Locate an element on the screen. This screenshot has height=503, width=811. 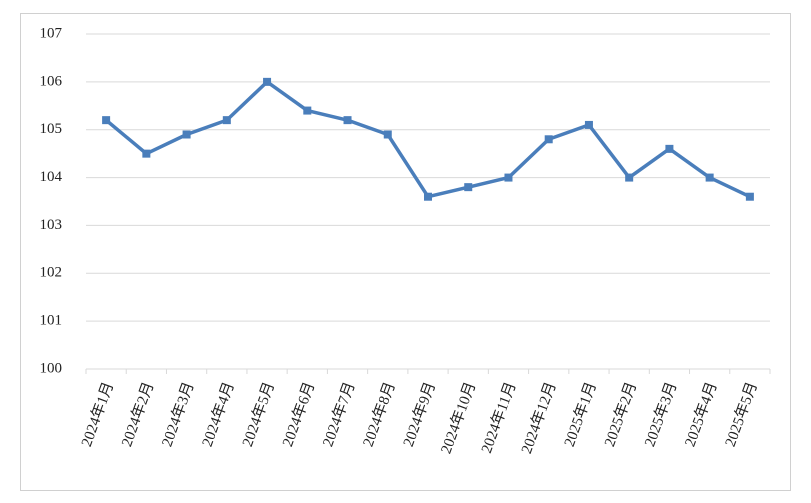
y-tick-label: 105 is located at coordinates (51, 129).